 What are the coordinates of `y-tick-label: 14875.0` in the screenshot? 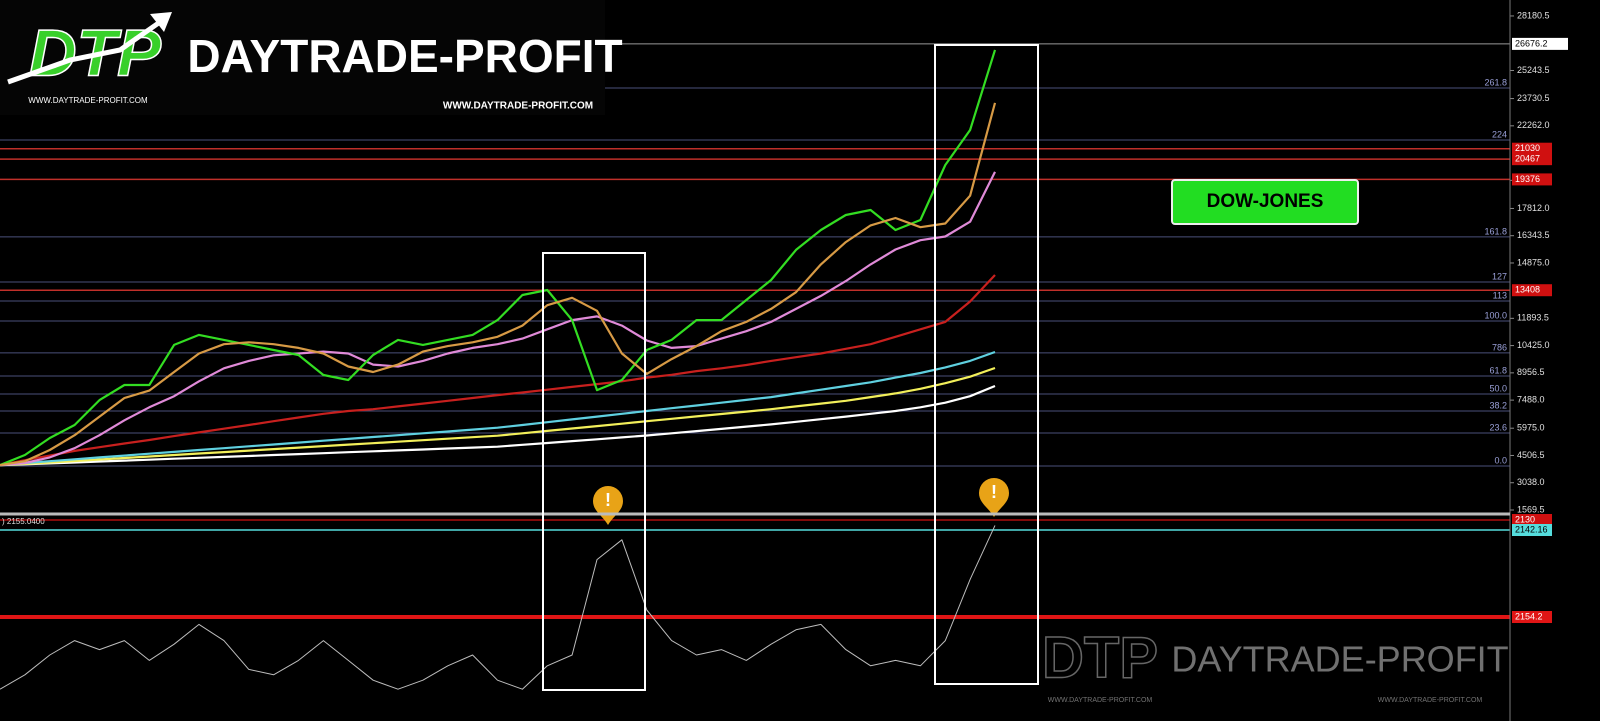 It's located at (1533, 262).